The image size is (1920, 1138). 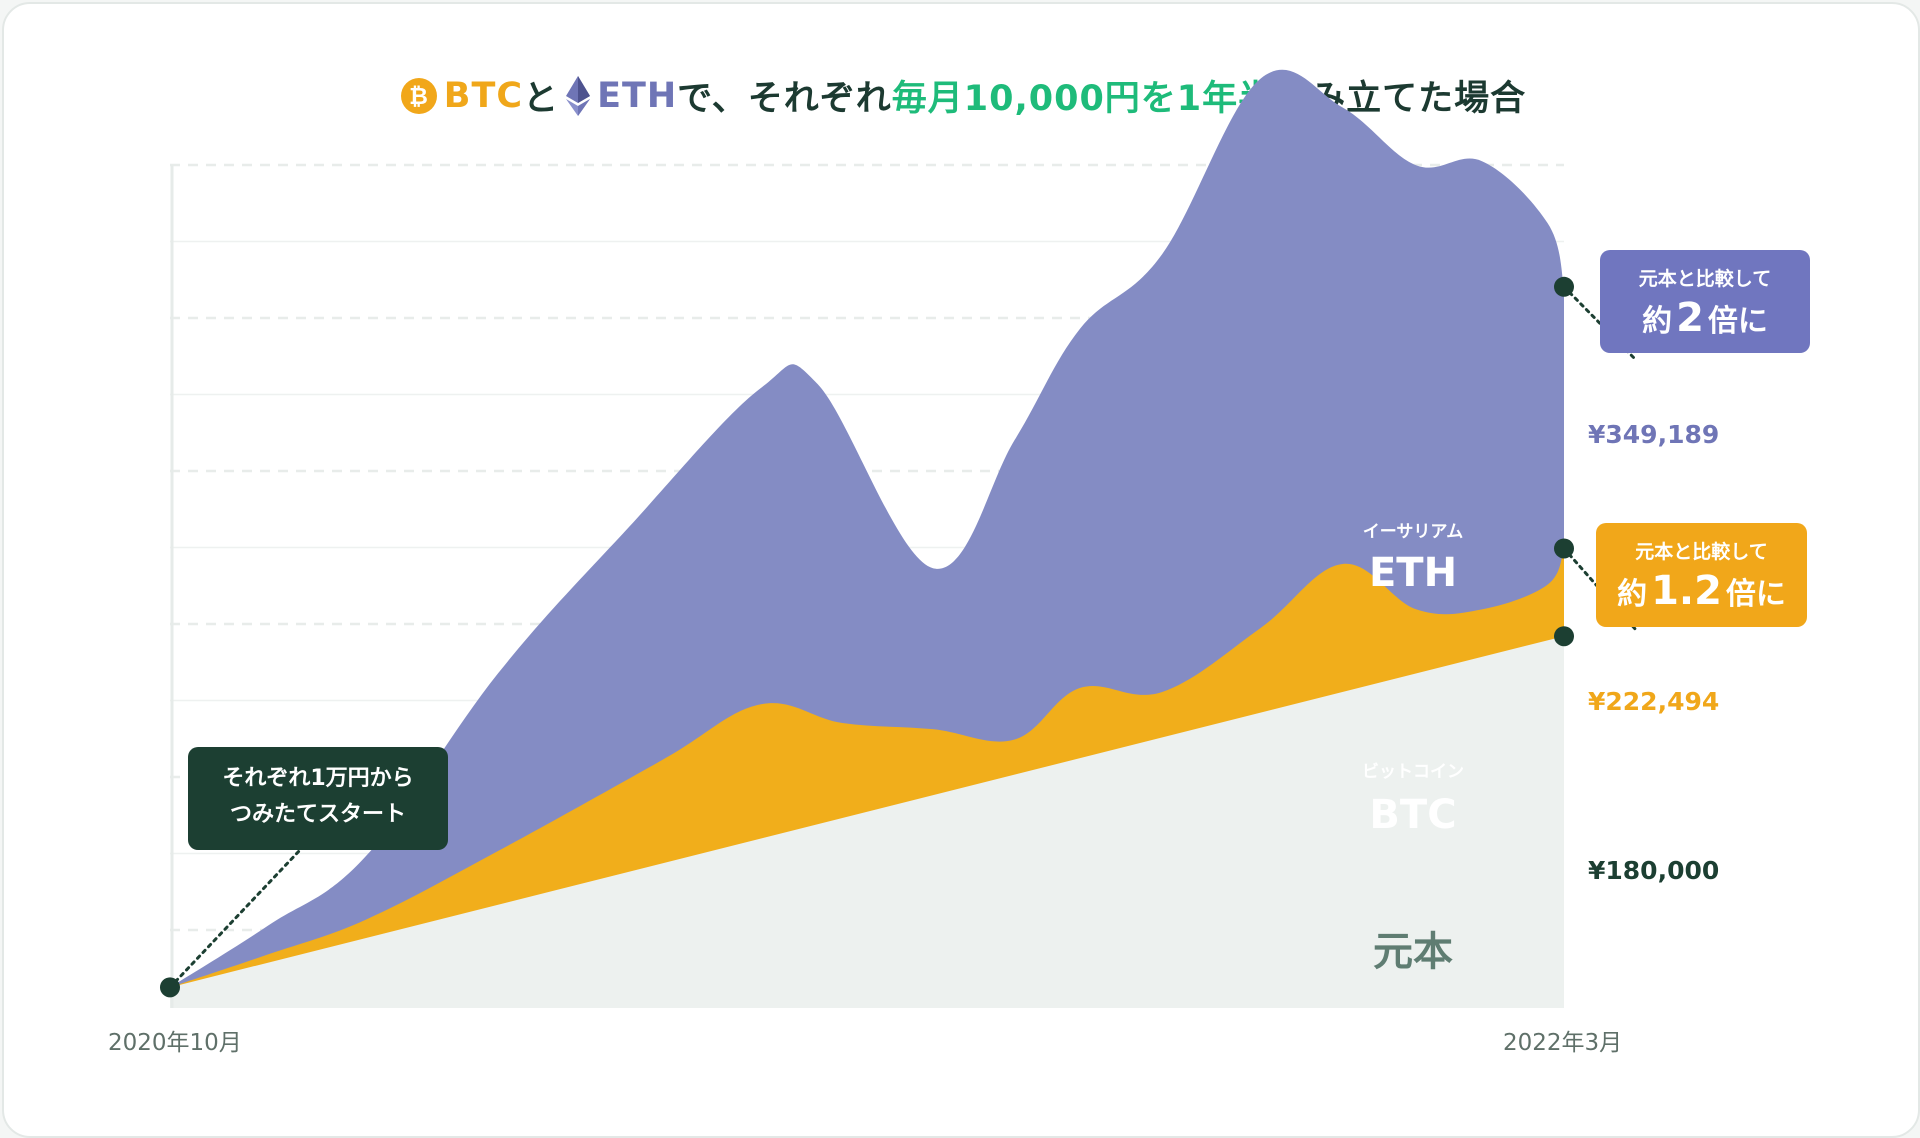 What do you see at coordinates (1705, 318) in the screenshot?
I see `eth-callout-main: 約 2 倍に` at bounding box center [1705, 318].